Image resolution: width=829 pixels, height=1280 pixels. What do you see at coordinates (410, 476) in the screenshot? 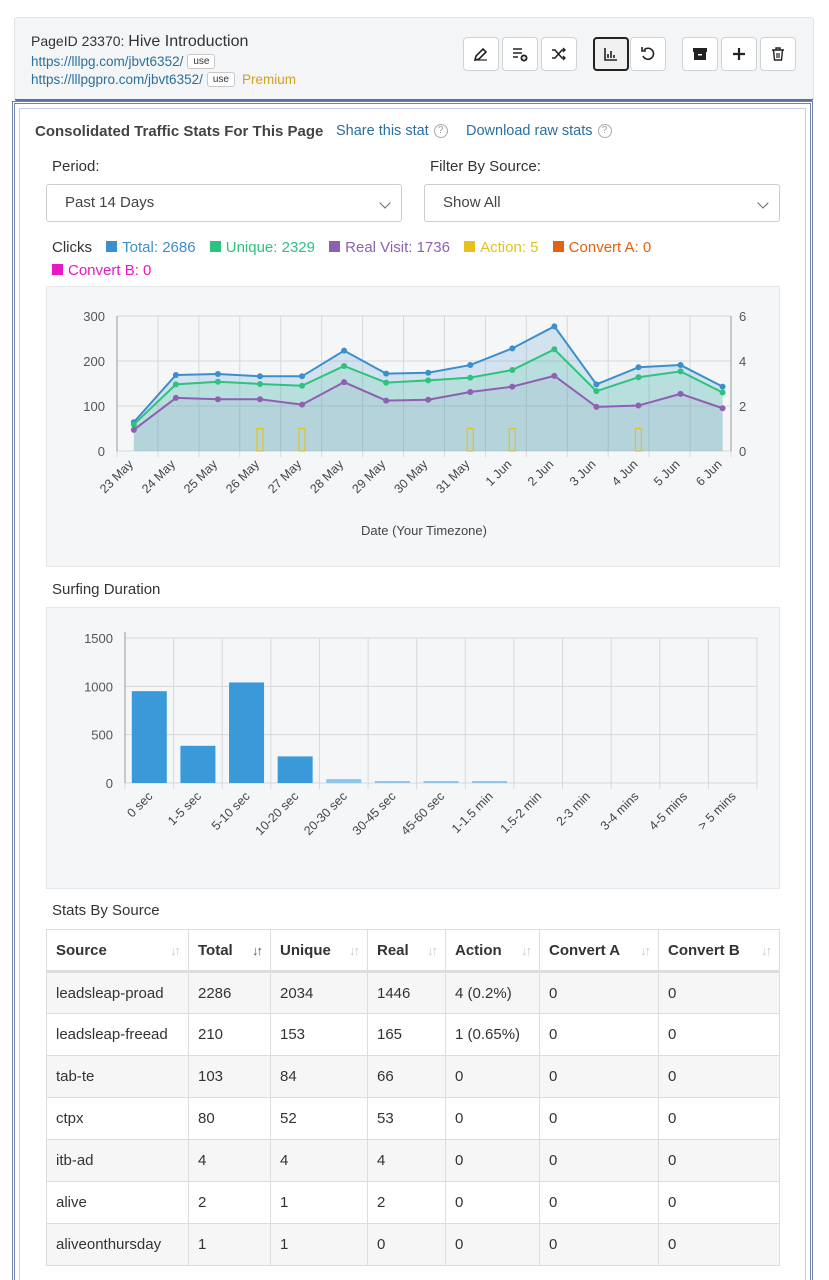
I see `x-tick-label: 30 May` at bounding box center [410, 476].